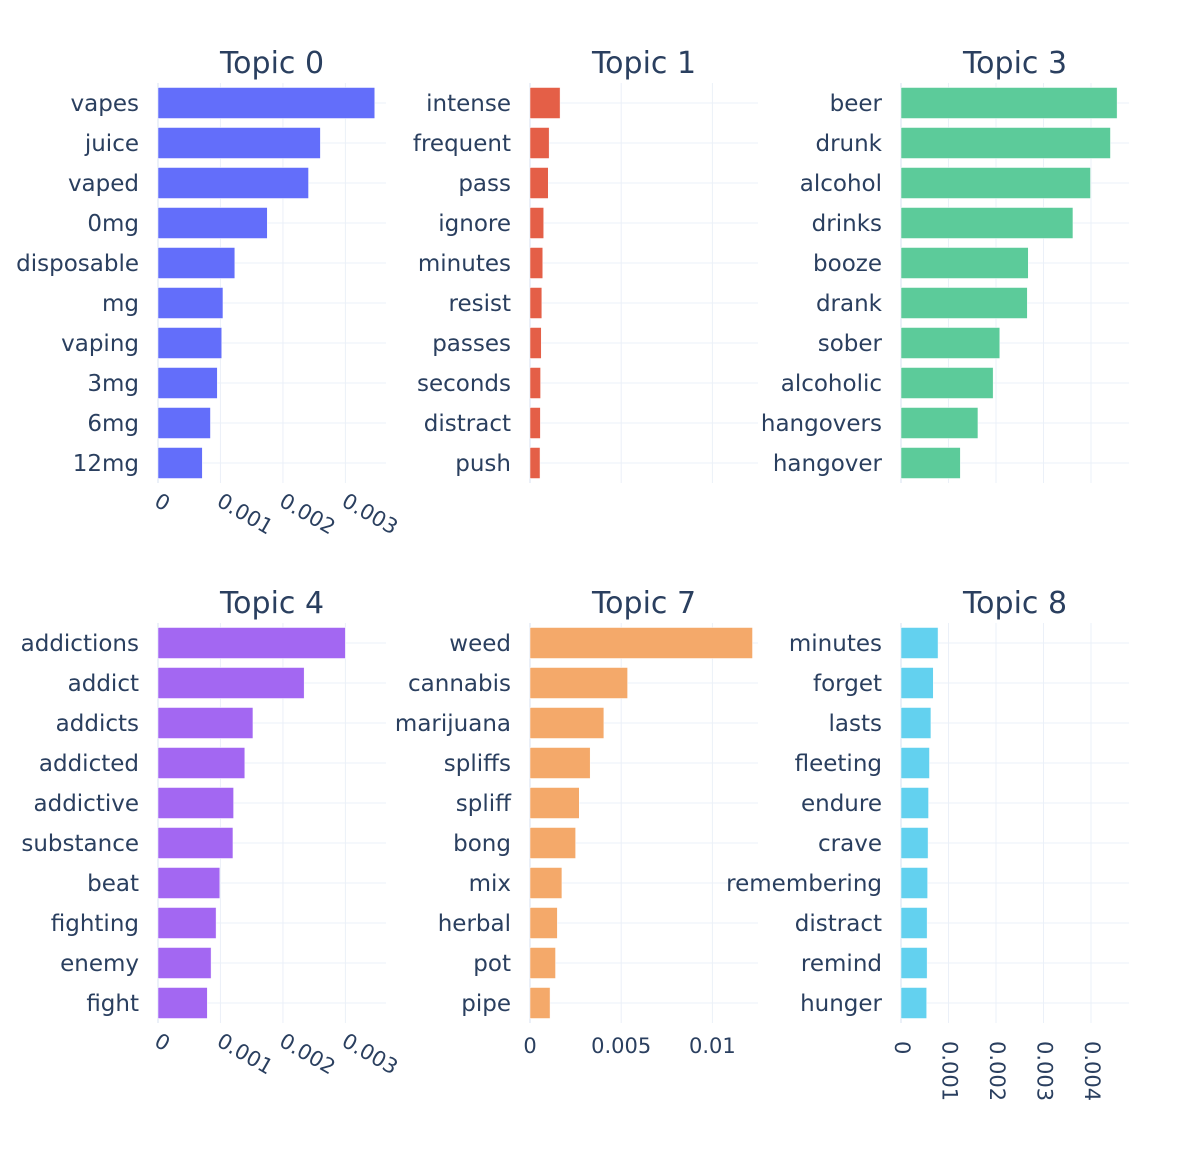 This screenshot has width=1192, height=1164. I want to click on bar-endure, so click(914, 803).